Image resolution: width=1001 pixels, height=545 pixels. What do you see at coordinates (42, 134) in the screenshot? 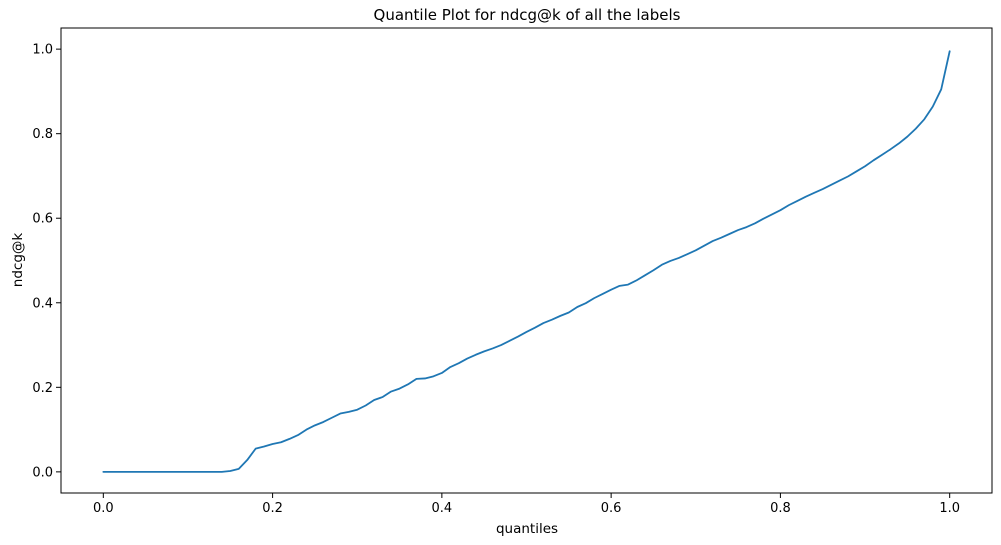
I see `y-tick-label: 0.8` at bounding box center [42, 134].